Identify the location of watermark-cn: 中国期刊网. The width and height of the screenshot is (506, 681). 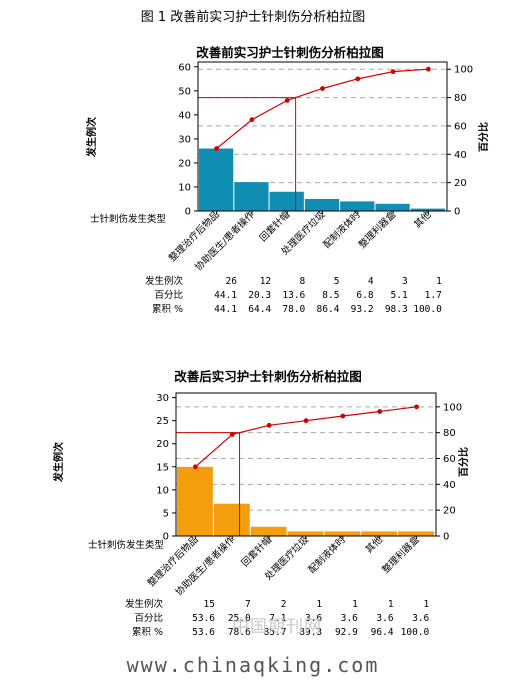
(277, 627).